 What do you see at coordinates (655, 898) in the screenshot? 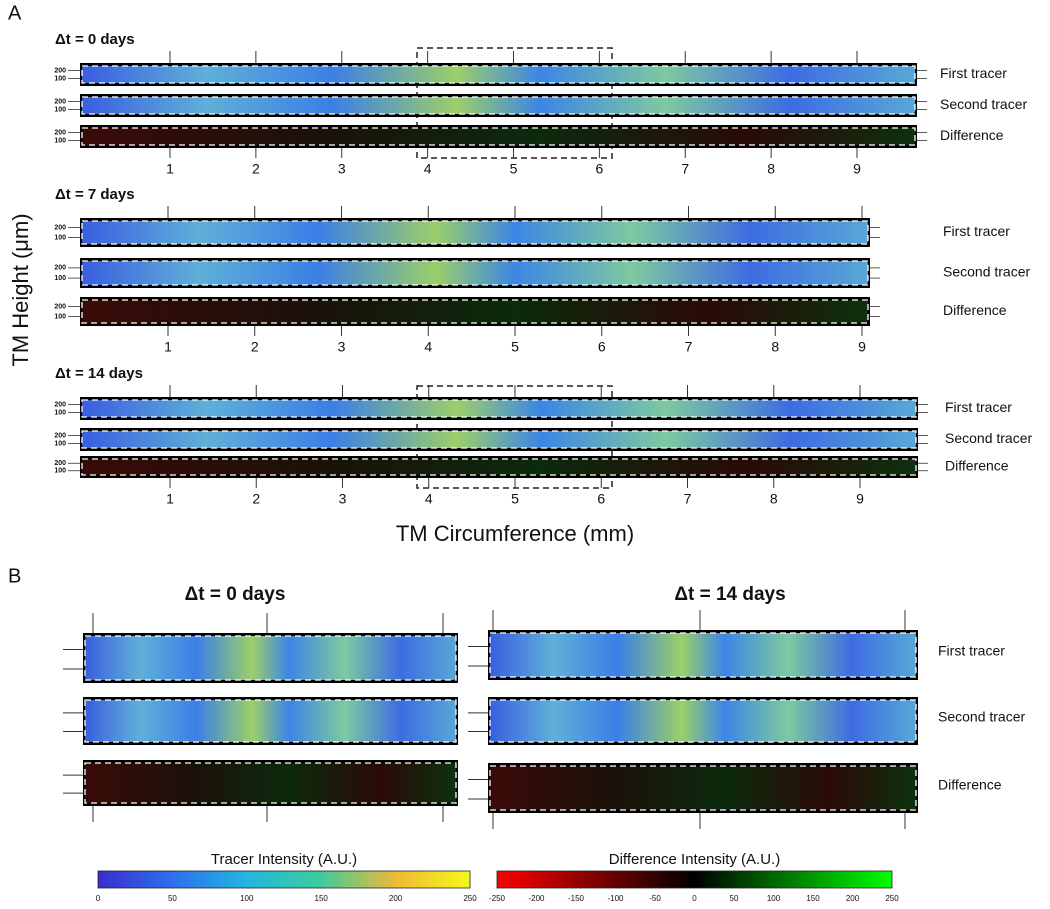
I see `colorbar-tick-label: -50` at bounding box center [655, 898].